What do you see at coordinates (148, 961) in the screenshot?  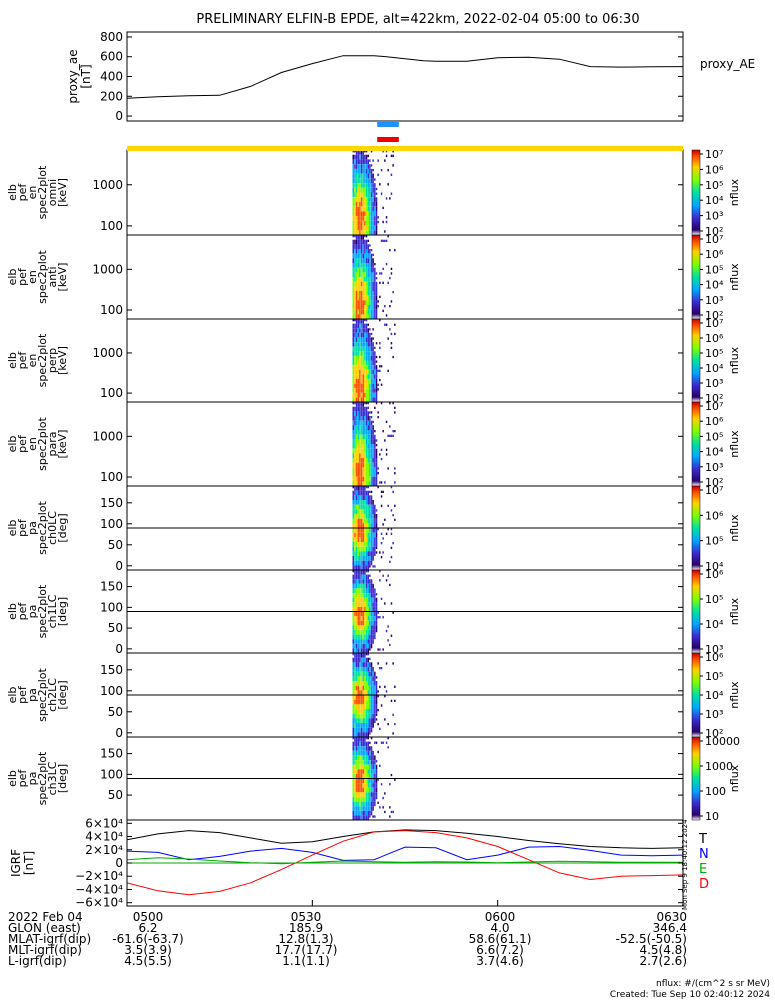 I see `footer-cell: 4.5(5.5)` at bounding box center [148, 961].